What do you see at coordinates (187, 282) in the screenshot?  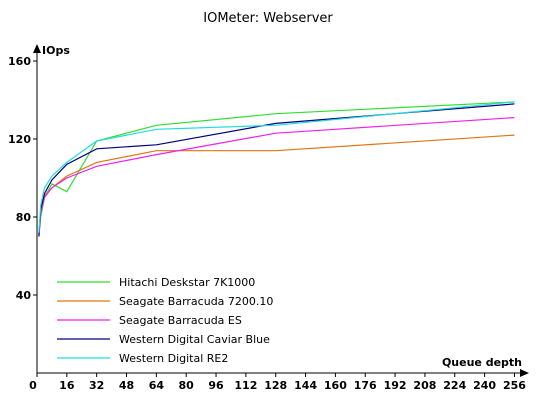 I see `legend-label: Hitachi Deskstar 7K1000` at bounding box center [187, 282].